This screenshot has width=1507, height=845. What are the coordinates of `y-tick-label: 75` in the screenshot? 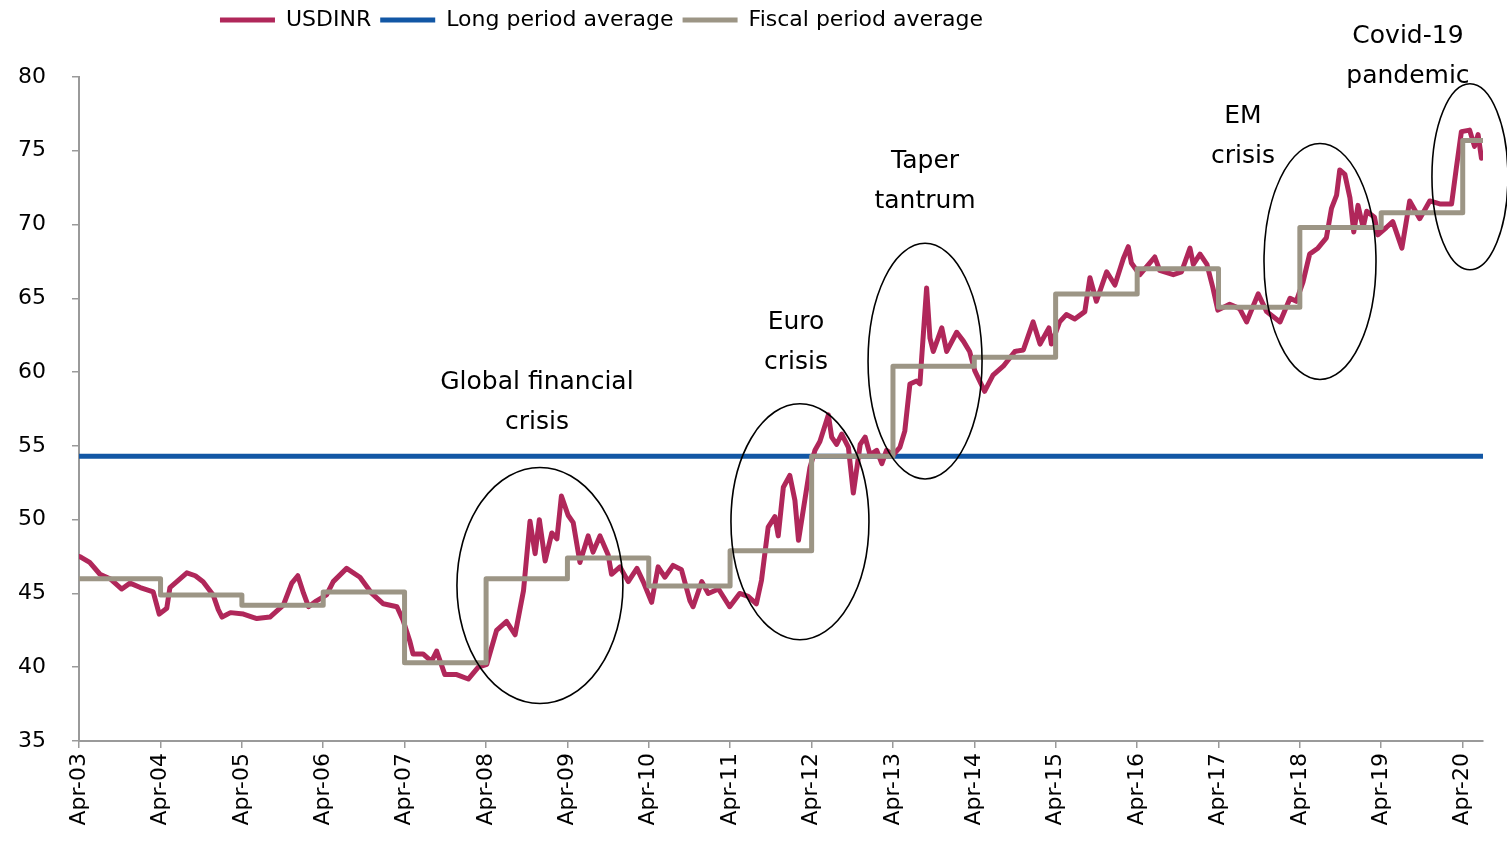 It's located at (32, 149).